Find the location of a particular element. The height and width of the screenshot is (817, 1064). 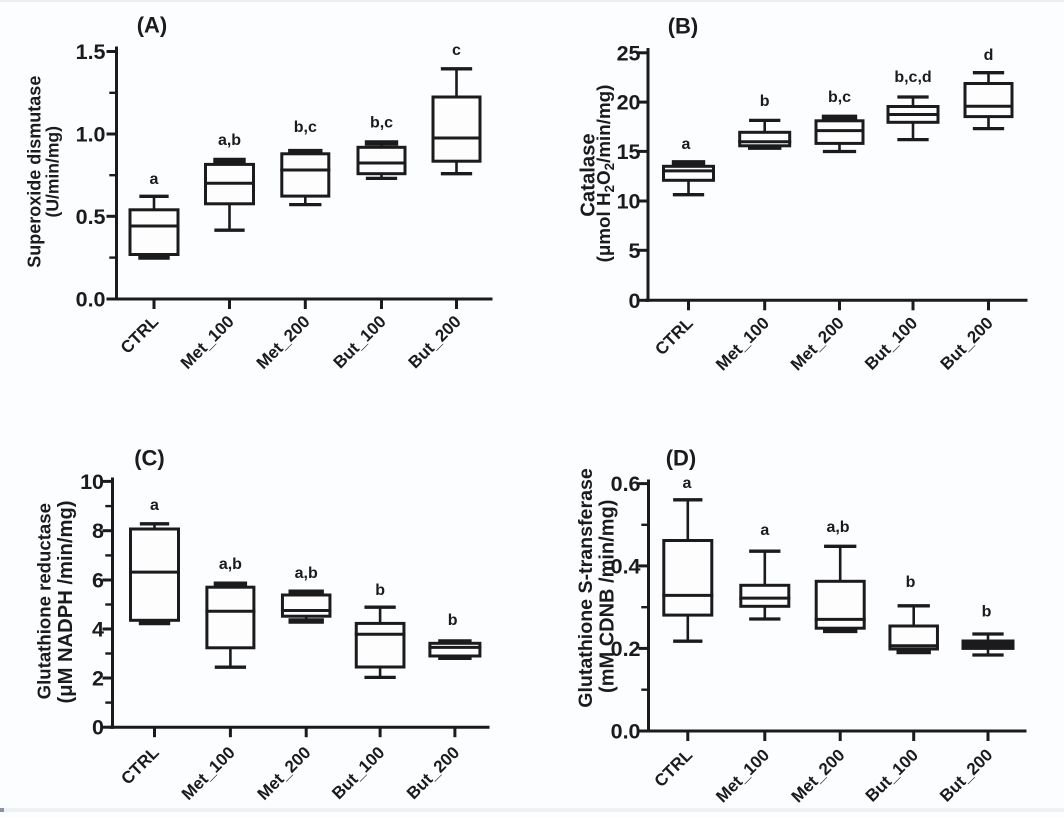

svg-text: (C) is located at coordinates (149, 458).